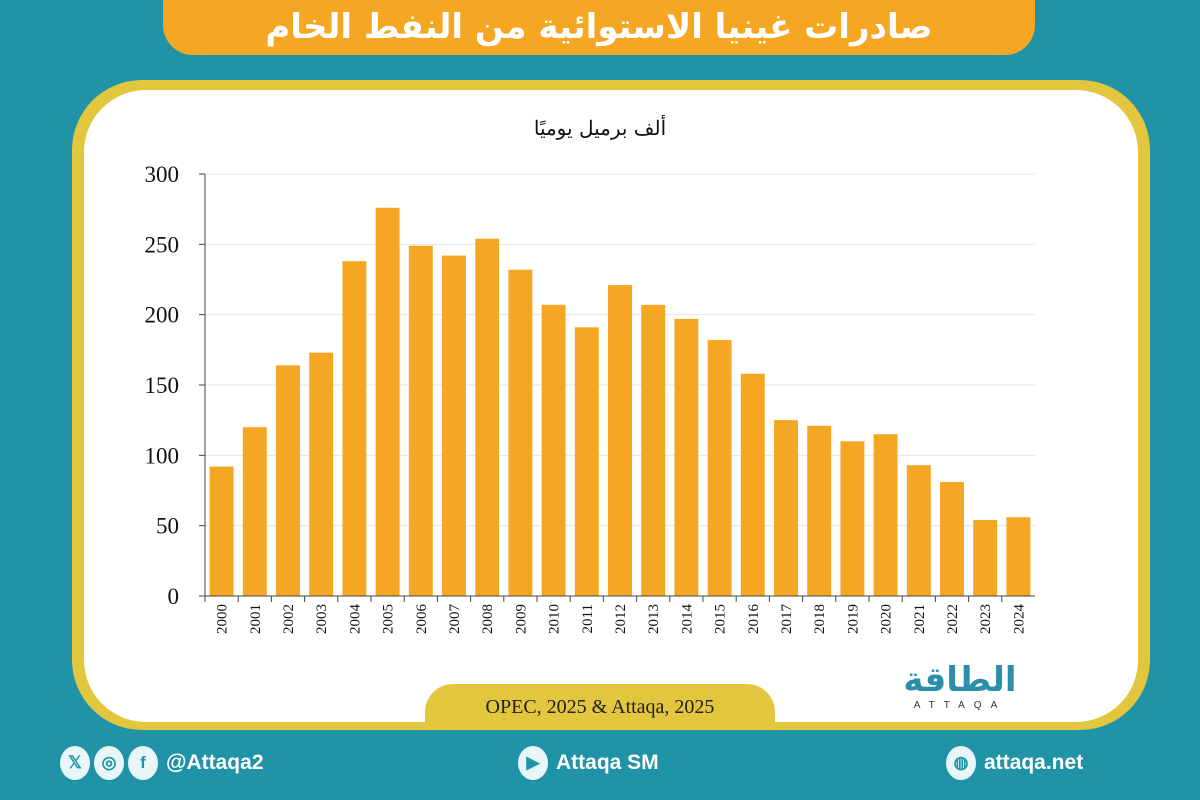 The image size is (1200, 800). I want to click on x-tick-label: 2016, so click(754, 619).